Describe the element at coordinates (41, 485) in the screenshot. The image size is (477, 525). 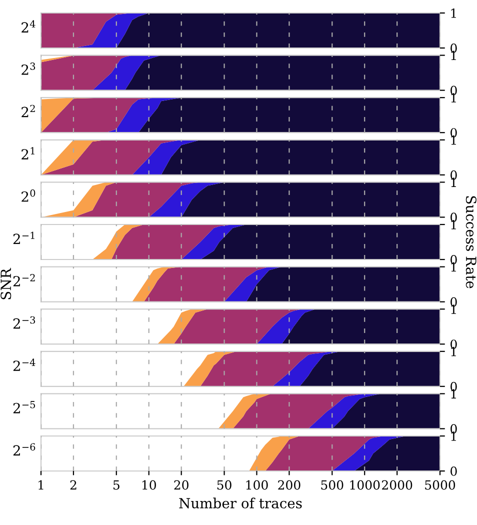
I see `x-tick-label: 1` at that location.